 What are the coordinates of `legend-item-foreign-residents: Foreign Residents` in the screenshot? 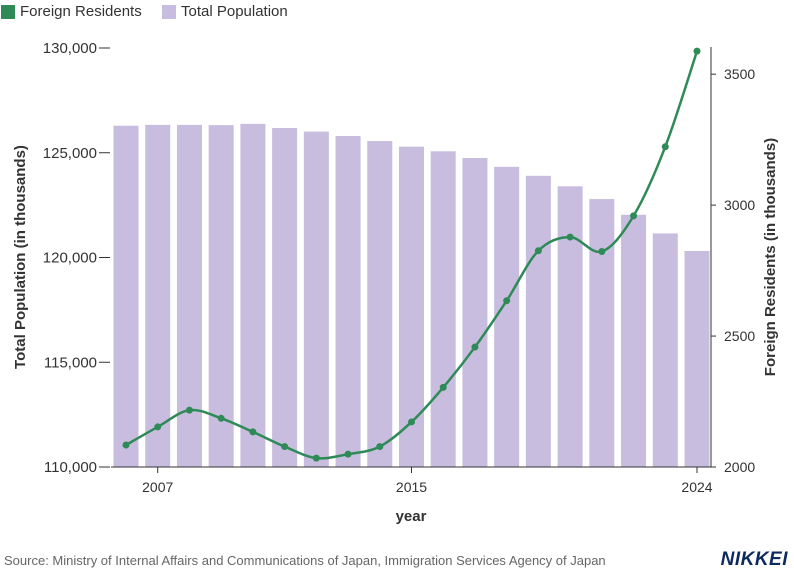 It's located at (71, 11).